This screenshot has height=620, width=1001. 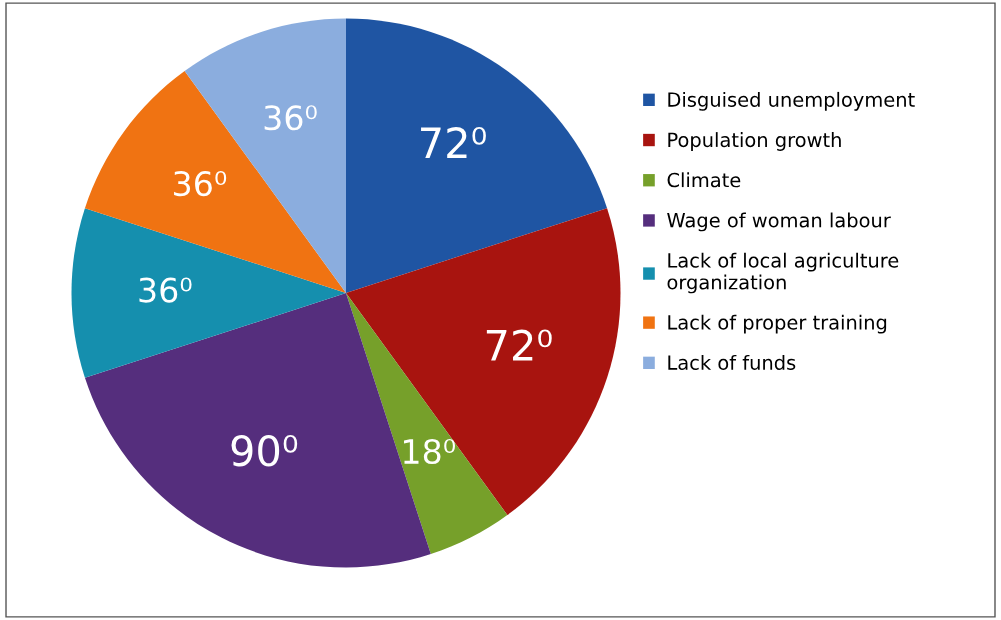 I want to click on legend-label: Climate, so click(x=704, y=180).